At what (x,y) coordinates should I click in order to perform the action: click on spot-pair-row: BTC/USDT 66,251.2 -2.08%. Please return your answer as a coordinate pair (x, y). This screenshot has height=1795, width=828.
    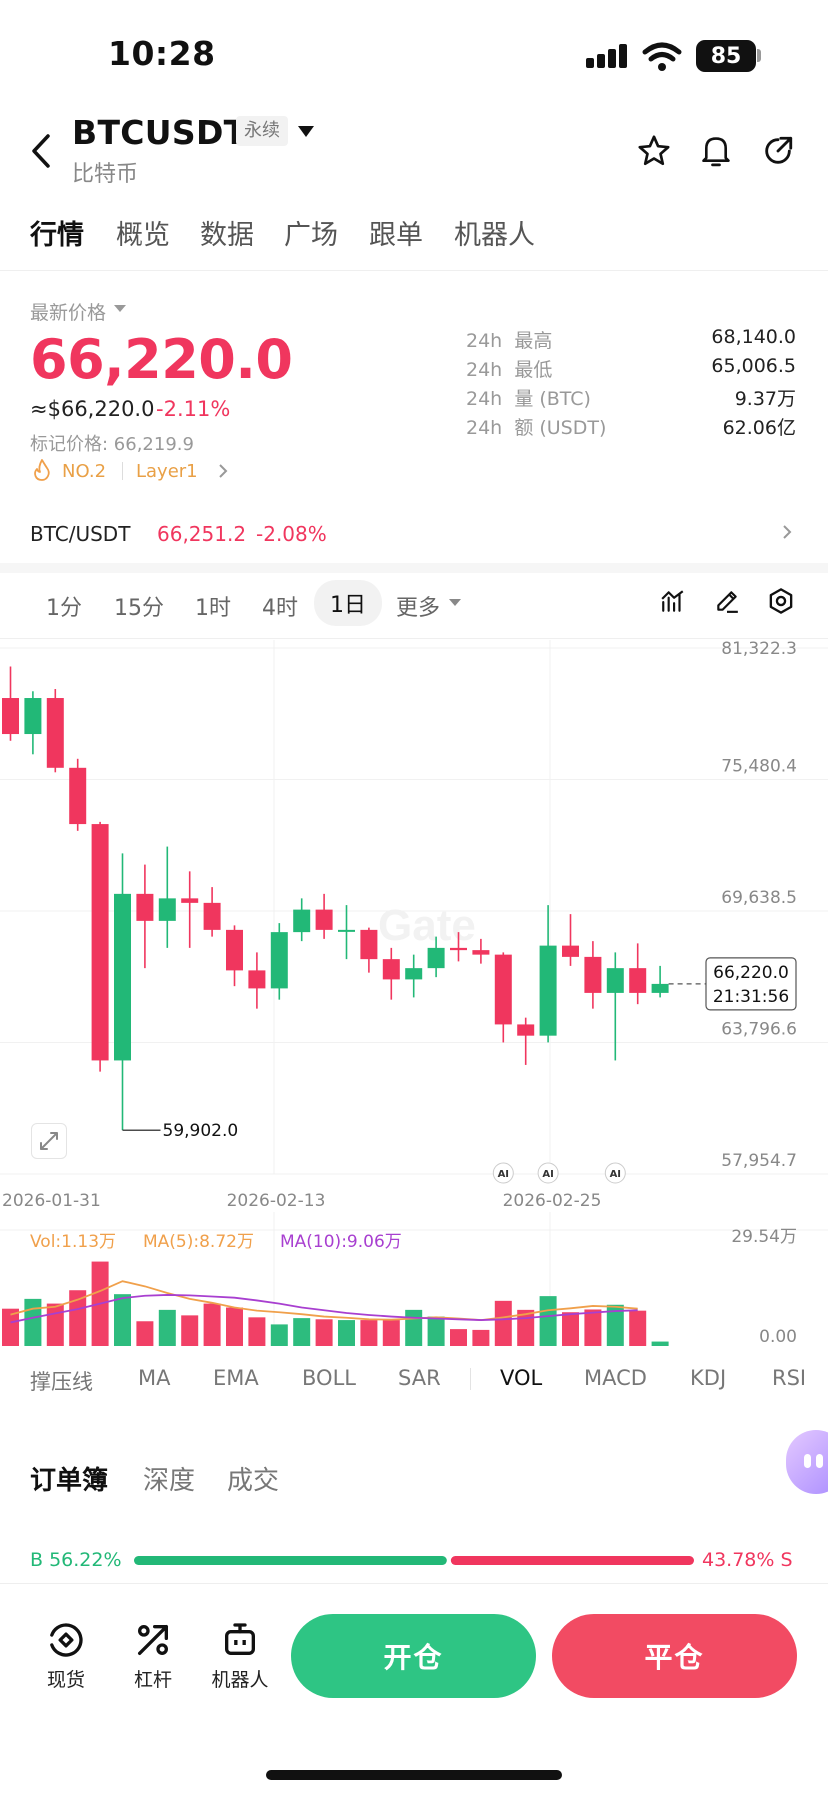
    Looking at the image, I should click on (414, 532).